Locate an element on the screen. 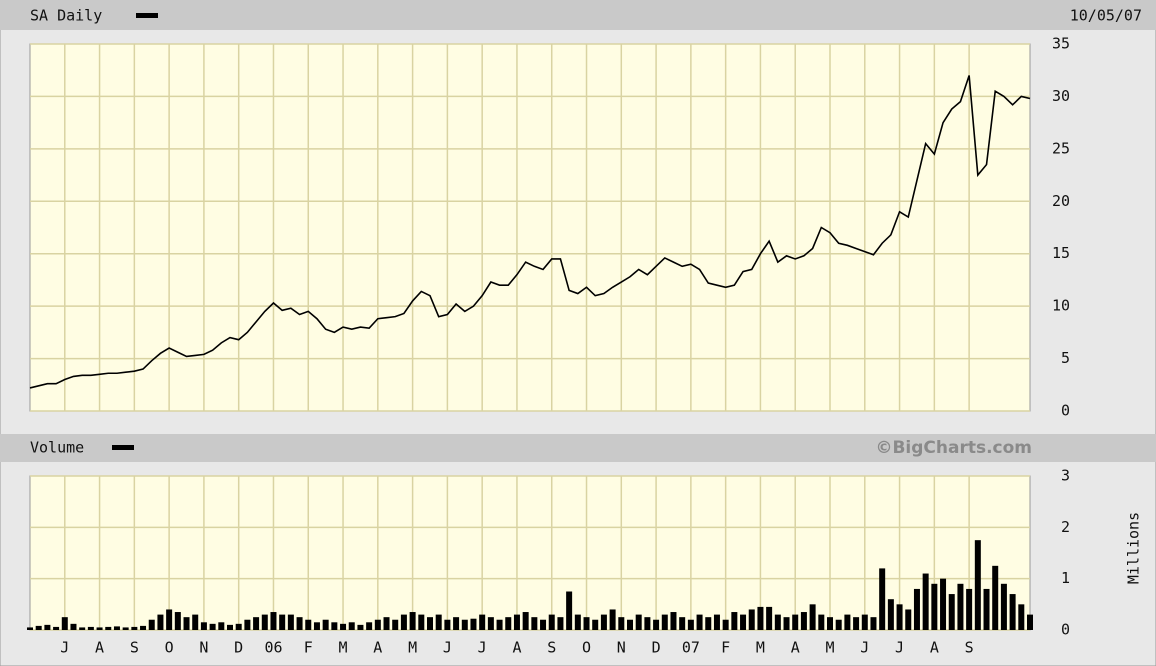  y-tick-label: 5 is located at coordinates (1065, 358).